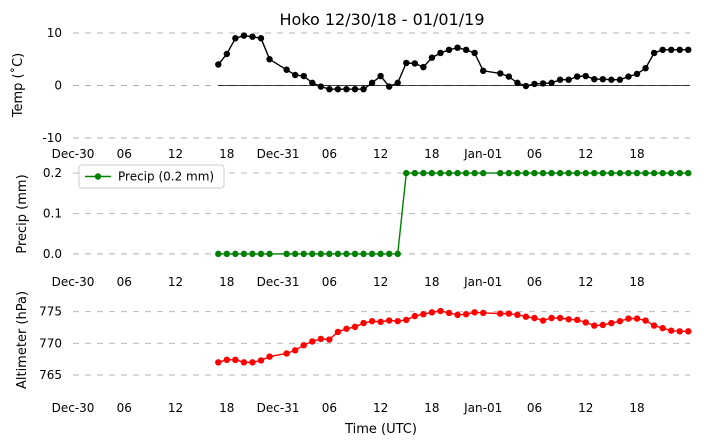 The image size is (704, 445). Describe the element at coordinates (52, 138) in the screenshot. I see `y-tick-label: -10` at that location.